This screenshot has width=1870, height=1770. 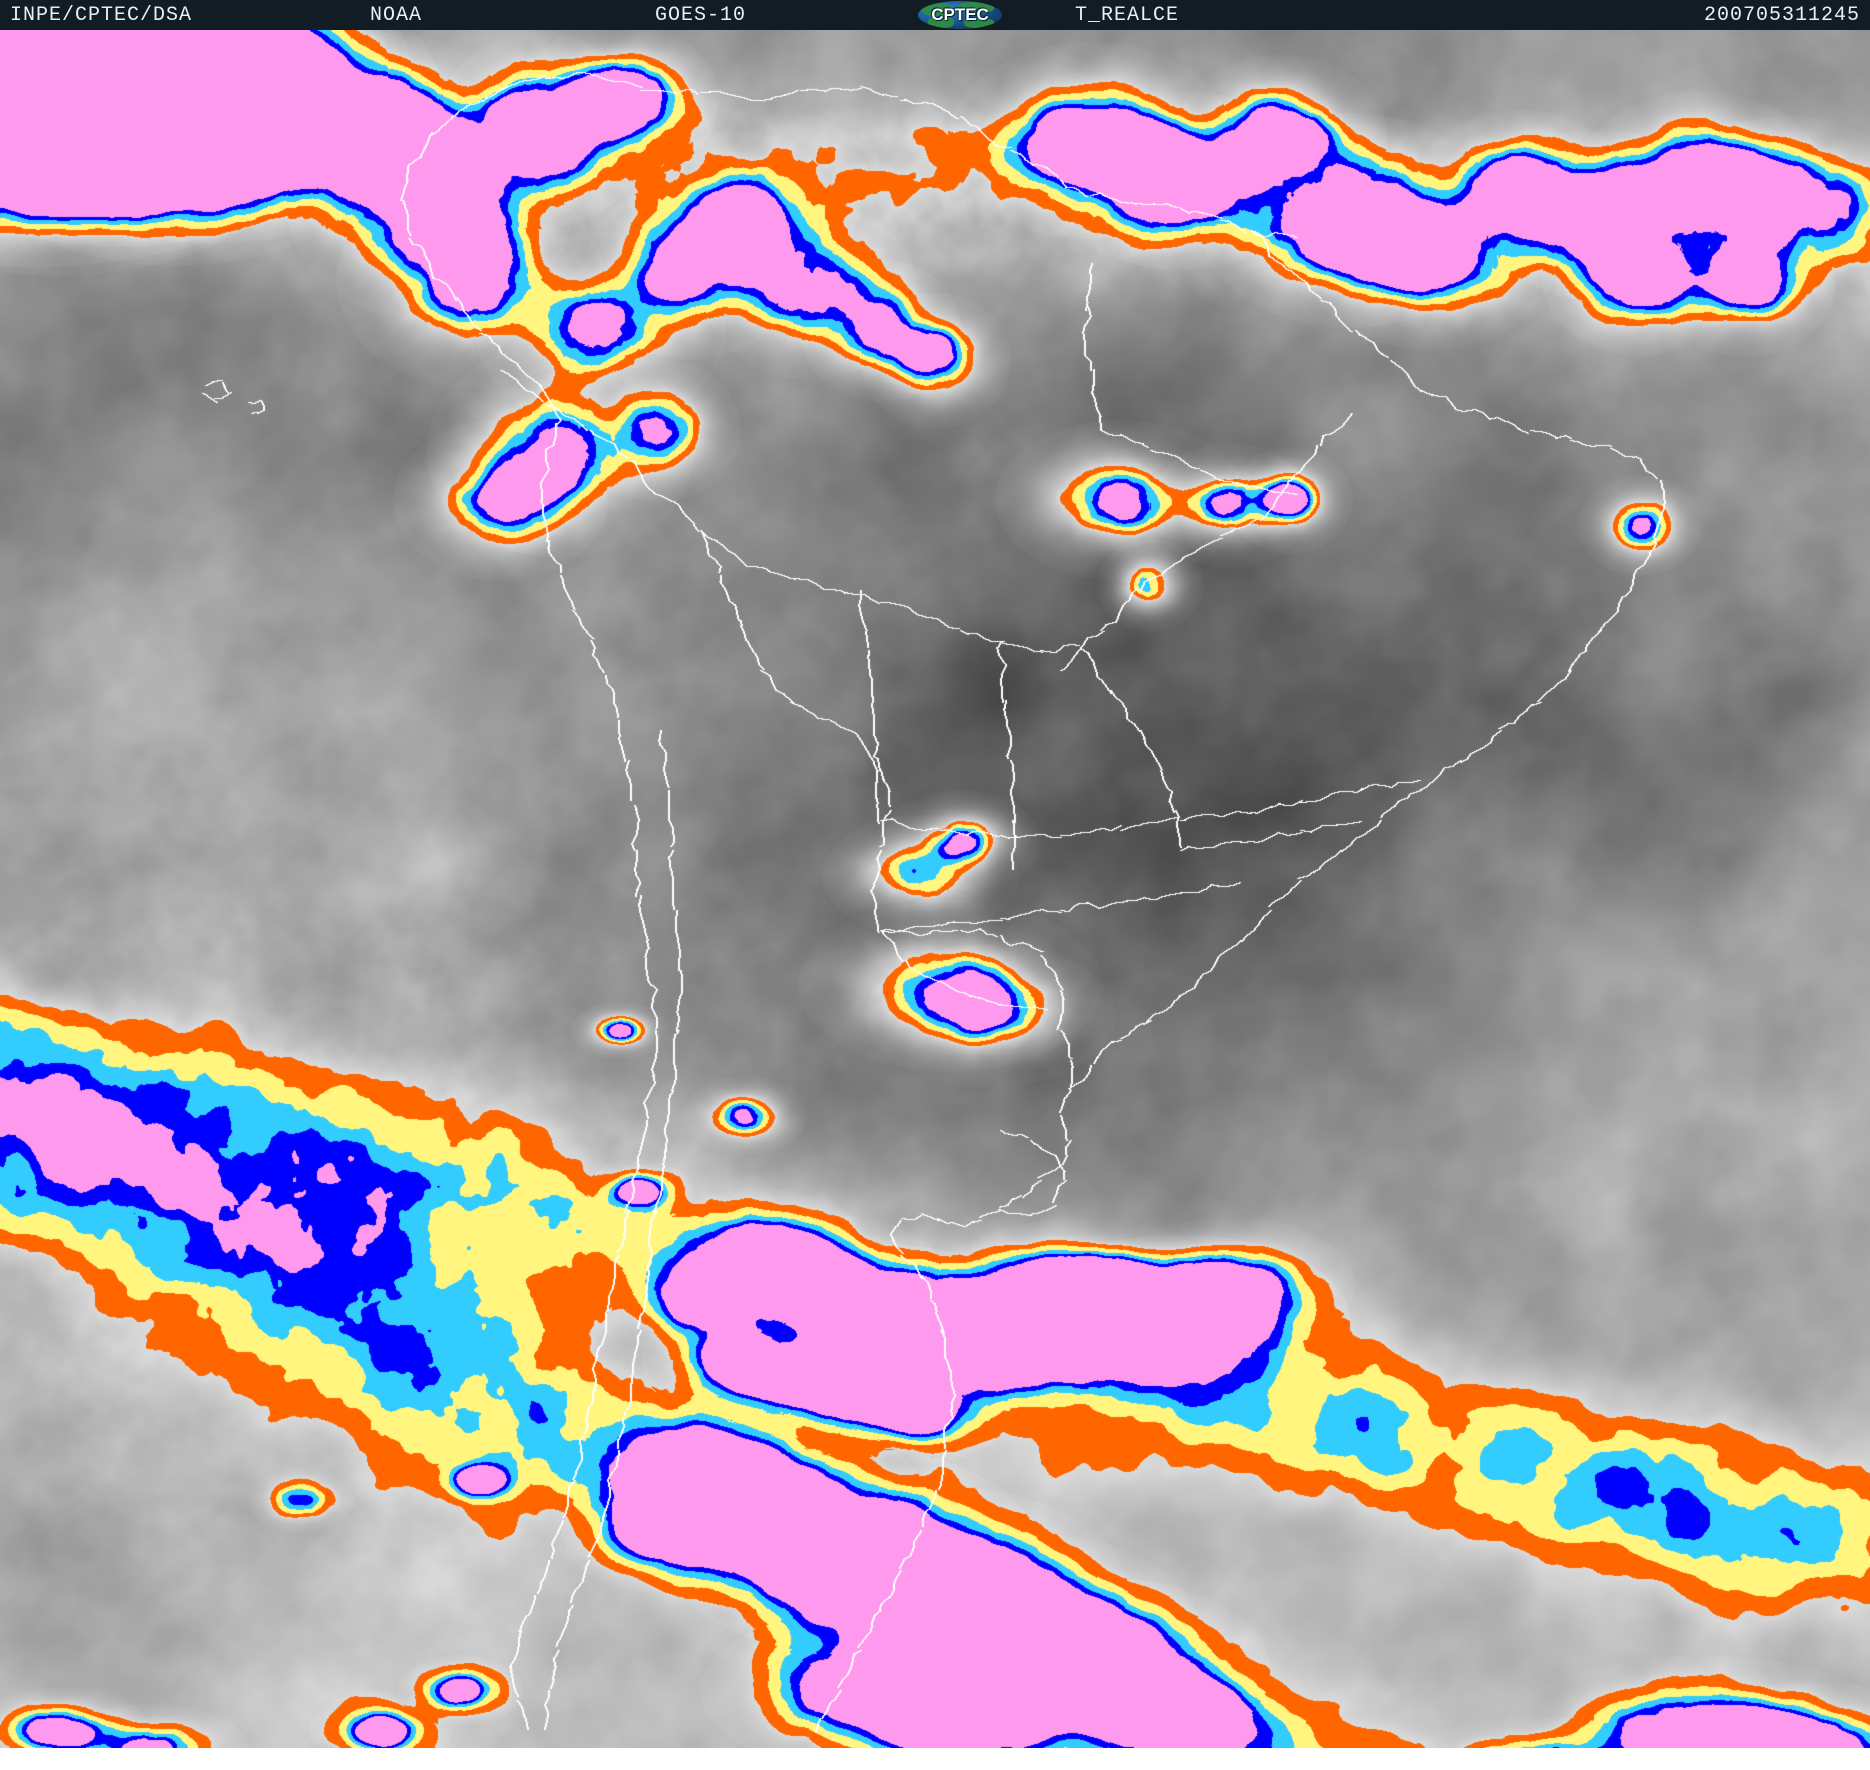 I want to click on header-agency-label: NOAA, so click(x=396, y=15).